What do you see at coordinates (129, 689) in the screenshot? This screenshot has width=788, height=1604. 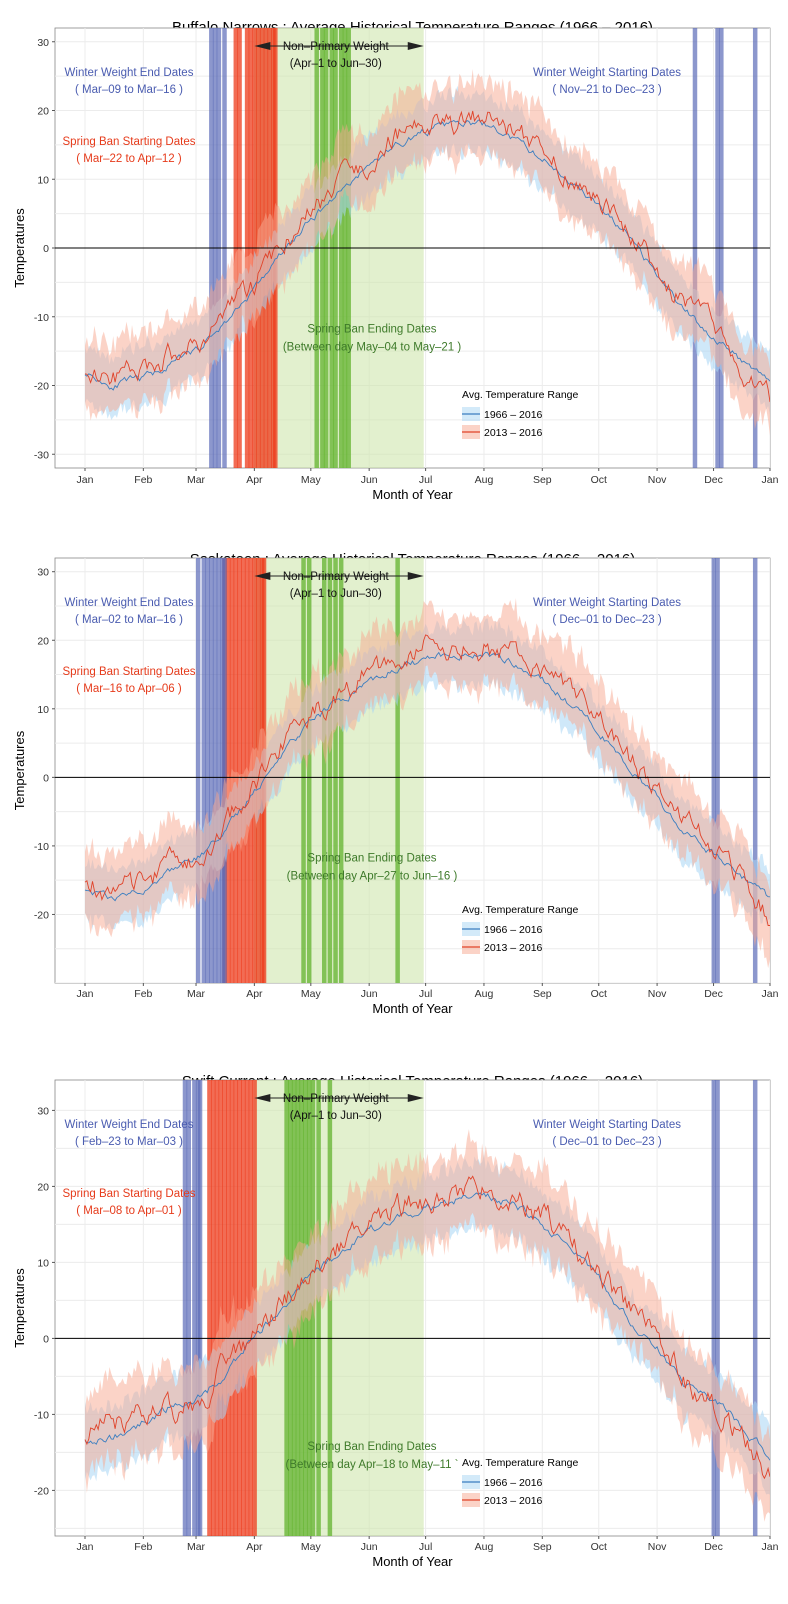 I see `spring-start-range: ( Mar–16 to Apr–06 )` at bounding box center [129, 689].